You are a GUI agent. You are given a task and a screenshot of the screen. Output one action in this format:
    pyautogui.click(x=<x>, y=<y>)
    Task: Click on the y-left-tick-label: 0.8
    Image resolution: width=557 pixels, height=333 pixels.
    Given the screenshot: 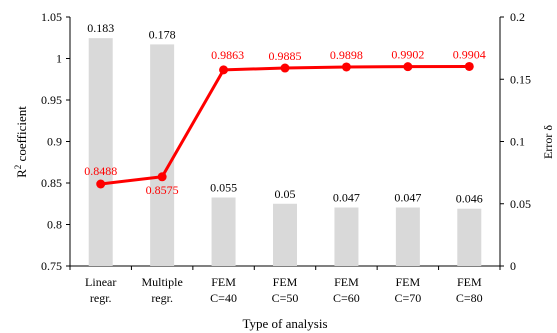 What is the action you would take?
    pyautogui.click(x=54, y=225)
    